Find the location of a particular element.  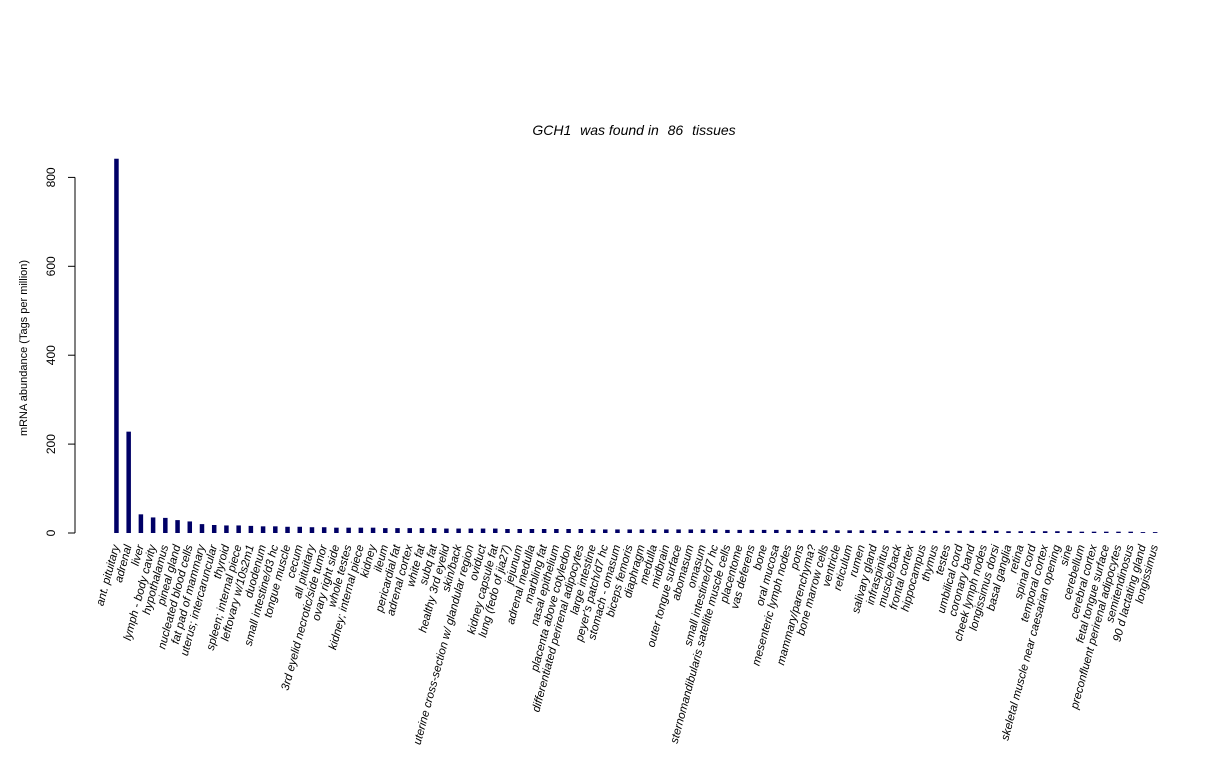

title-tissues: tissues is located at coordinates (714, 130).